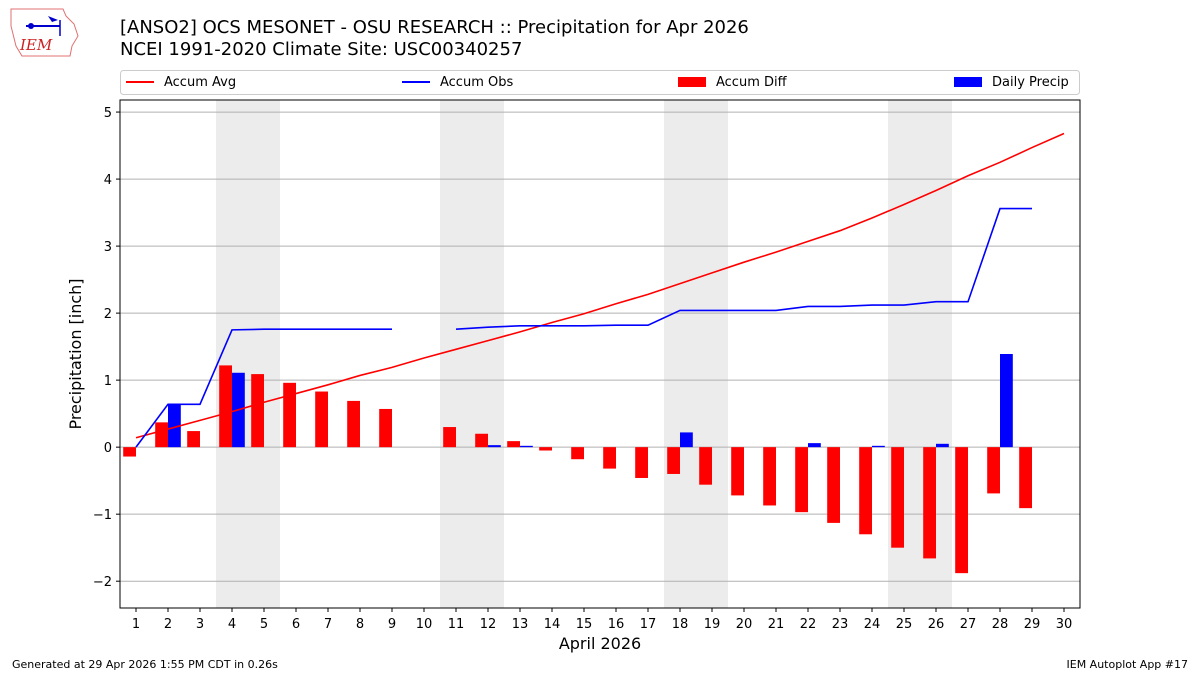  I want to click on daily-precip-legend-swatch, so click(968, 82).